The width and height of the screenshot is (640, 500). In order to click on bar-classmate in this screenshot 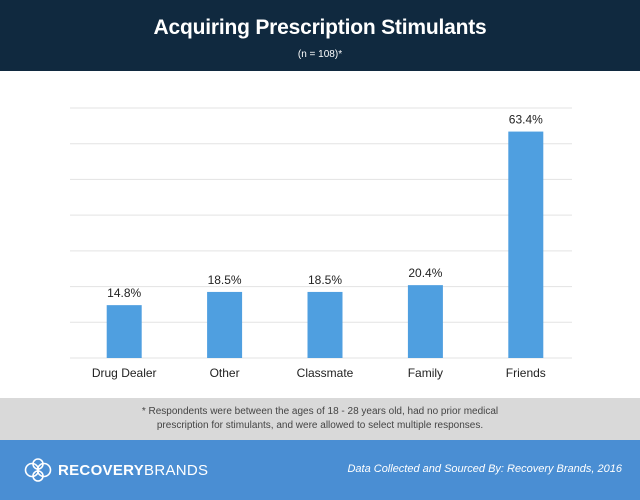, I will do `click(325, 324)`.